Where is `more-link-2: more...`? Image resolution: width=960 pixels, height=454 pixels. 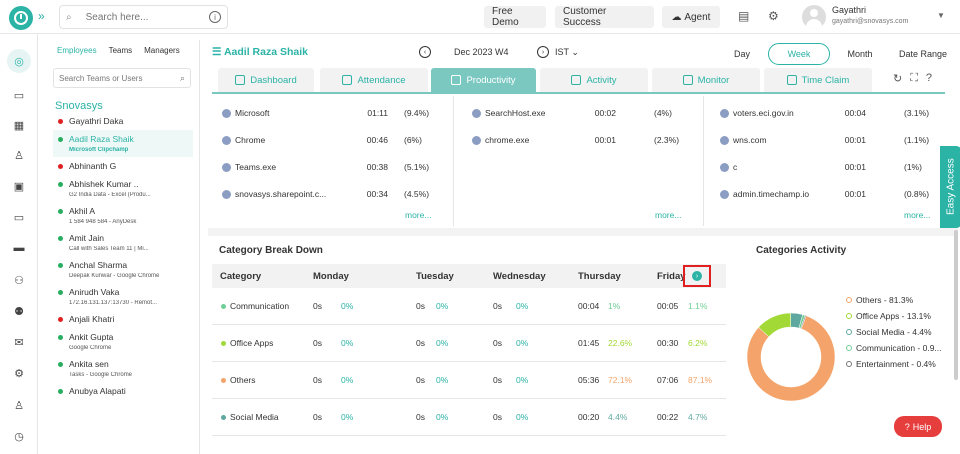
more-link-2: more... is located at coordinates (668, 215).